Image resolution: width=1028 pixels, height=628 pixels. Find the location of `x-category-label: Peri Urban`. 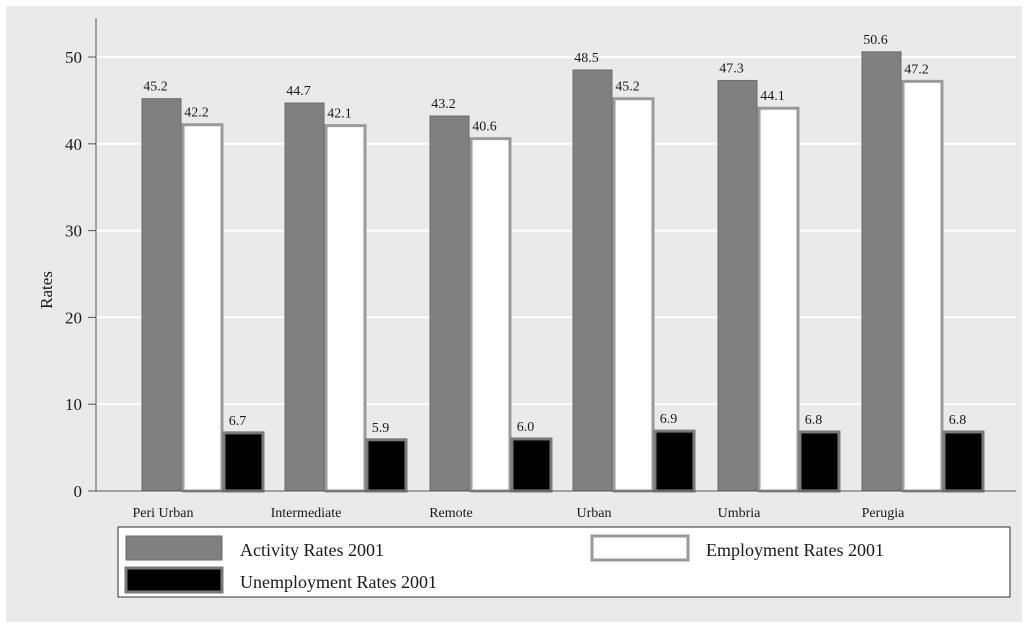

x-category-label: Peri Urban is located at coordinates (162, 513).